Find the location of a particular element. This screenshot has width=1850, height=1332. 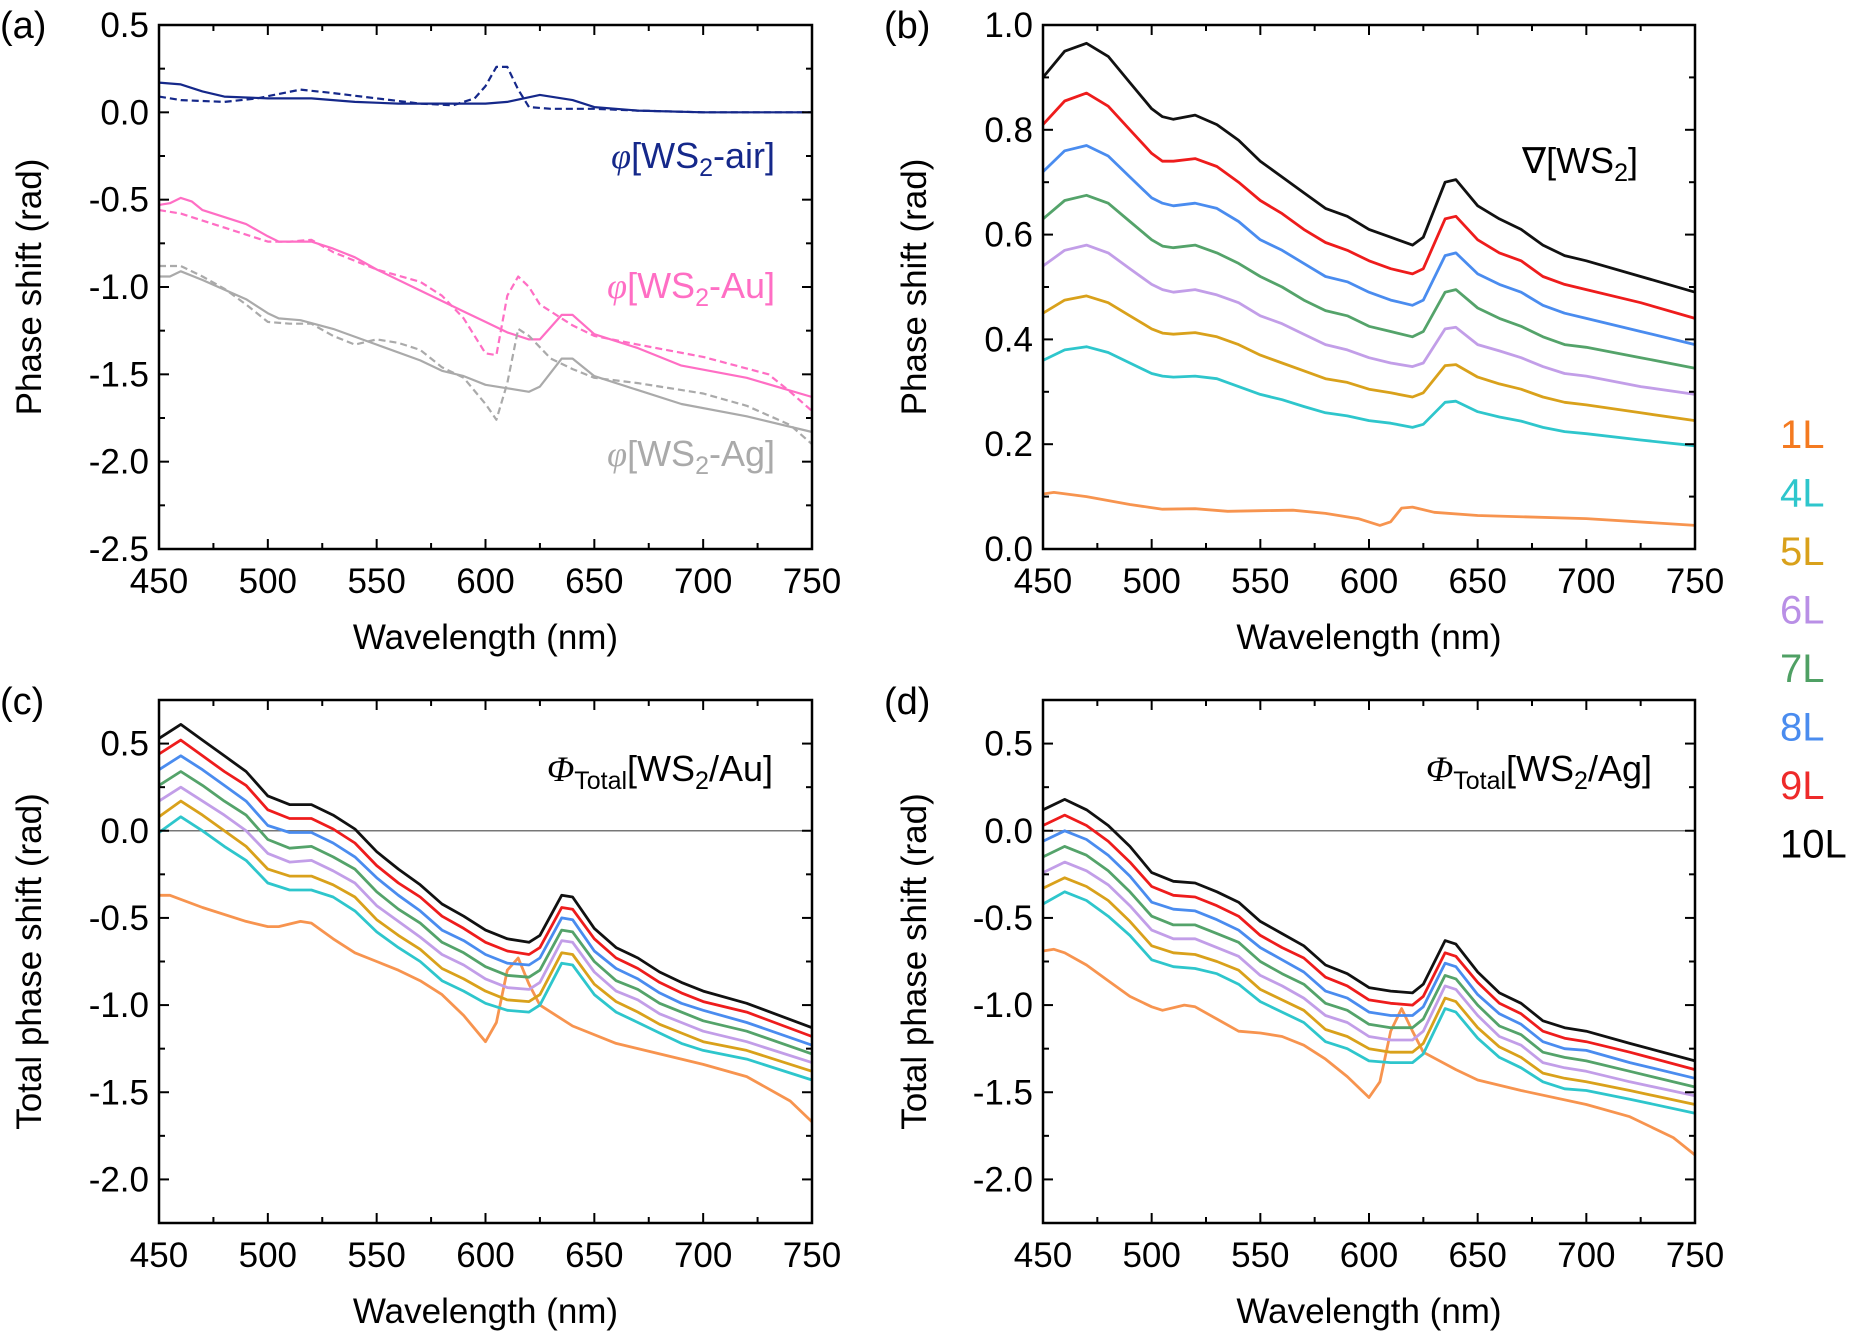

y-tick-label: 0.4 is located at coordinates (1008, 339).